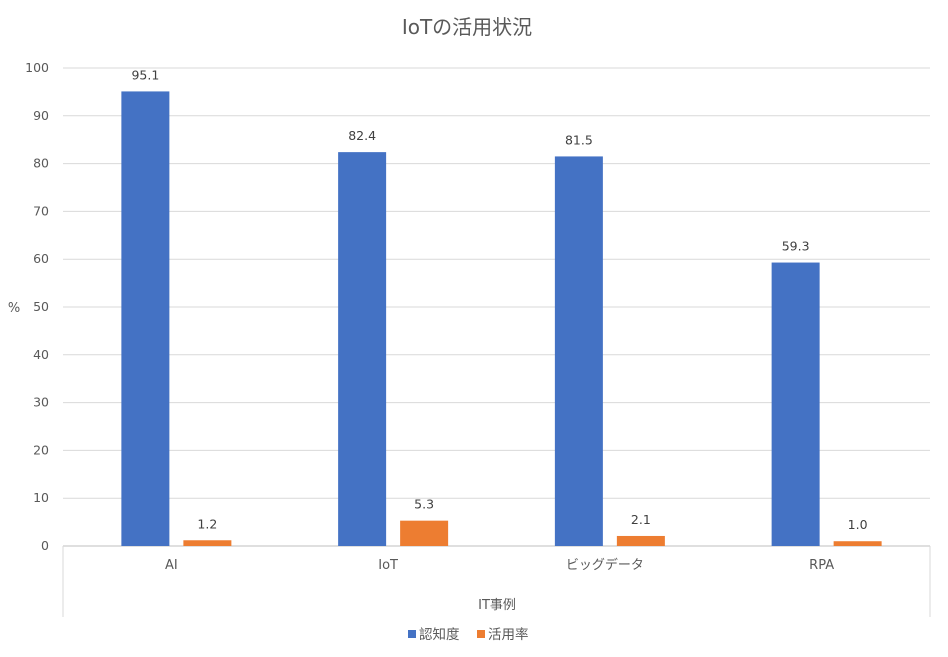  I want to click on legend-label: 認知度, so click(439, 634).